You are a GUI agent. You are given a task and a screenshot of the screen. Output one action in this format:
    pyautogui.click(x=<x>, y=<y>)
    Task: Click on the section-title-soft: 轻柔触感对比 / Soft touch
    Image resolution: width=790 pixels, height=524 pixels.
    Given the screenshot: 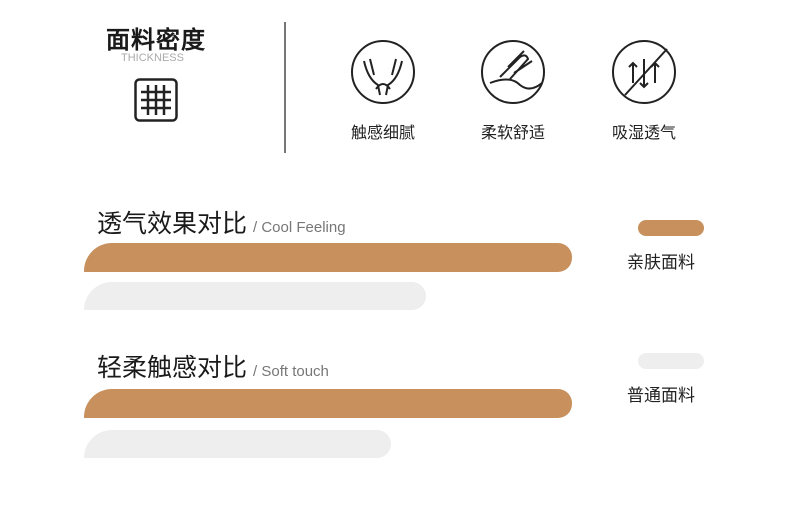 What is the action you would take?
    pyautogui.click(x=213, y=366)
    